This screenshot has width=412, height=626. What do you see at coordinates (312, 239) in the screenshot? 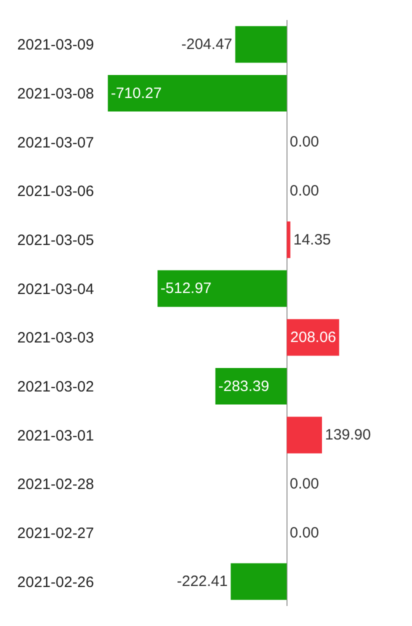
I see `data-label: 14.35` at bounding box center [312, 239].